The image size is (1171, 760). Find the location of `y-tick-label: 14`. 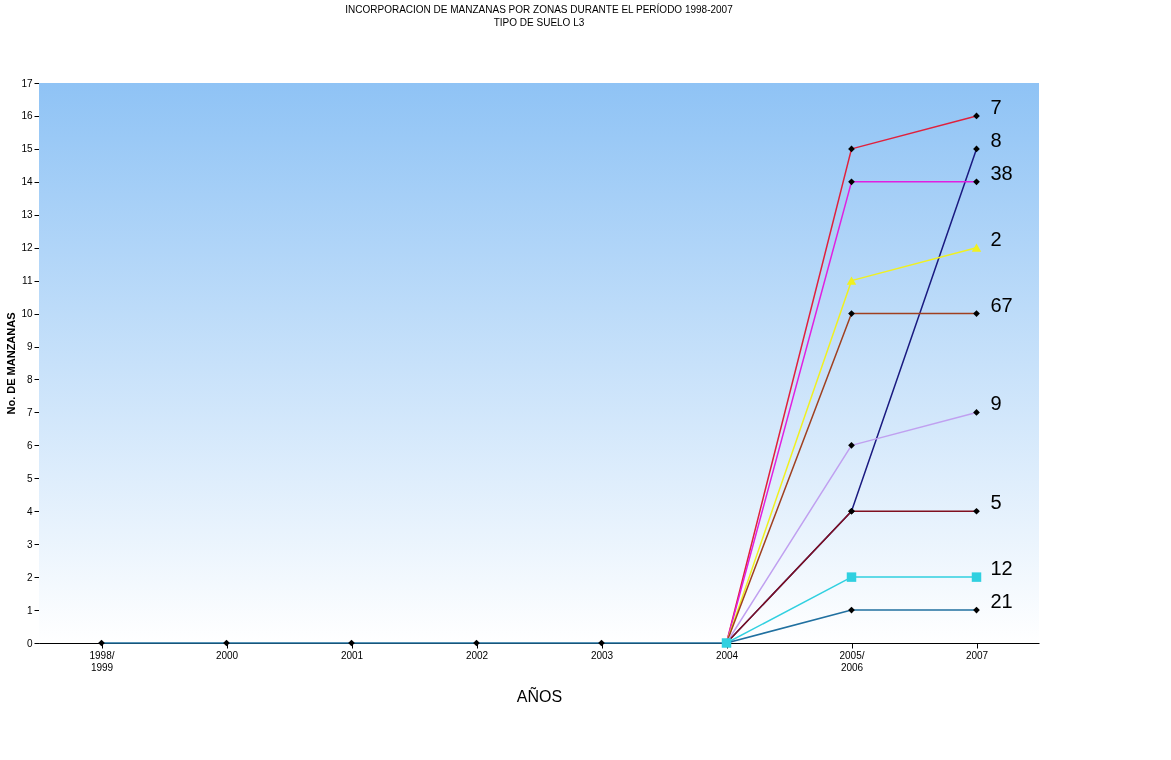

y-tick-label: 14 is located at coordinates (27, 182).